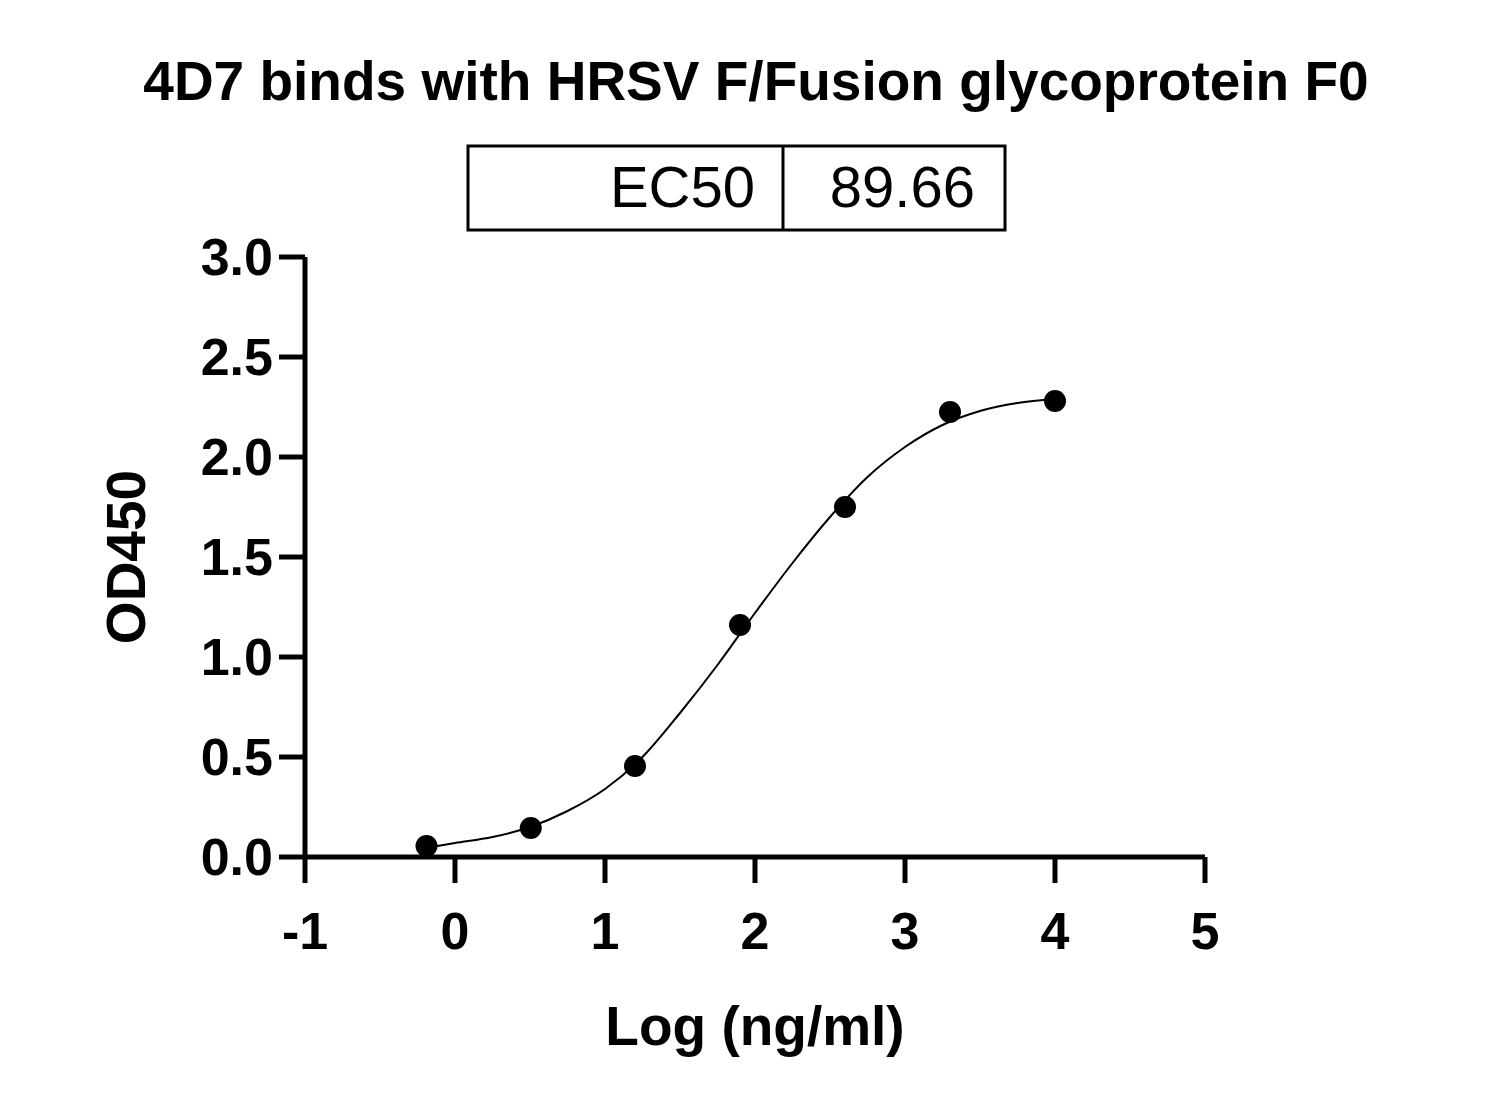 Image resolution: width=1512 pixels, height=1104 pixels. What do you see at coordinates (126, 557) in the screenshot?
I see `y-axis-title: OD450` at bounding box center [126, 557].